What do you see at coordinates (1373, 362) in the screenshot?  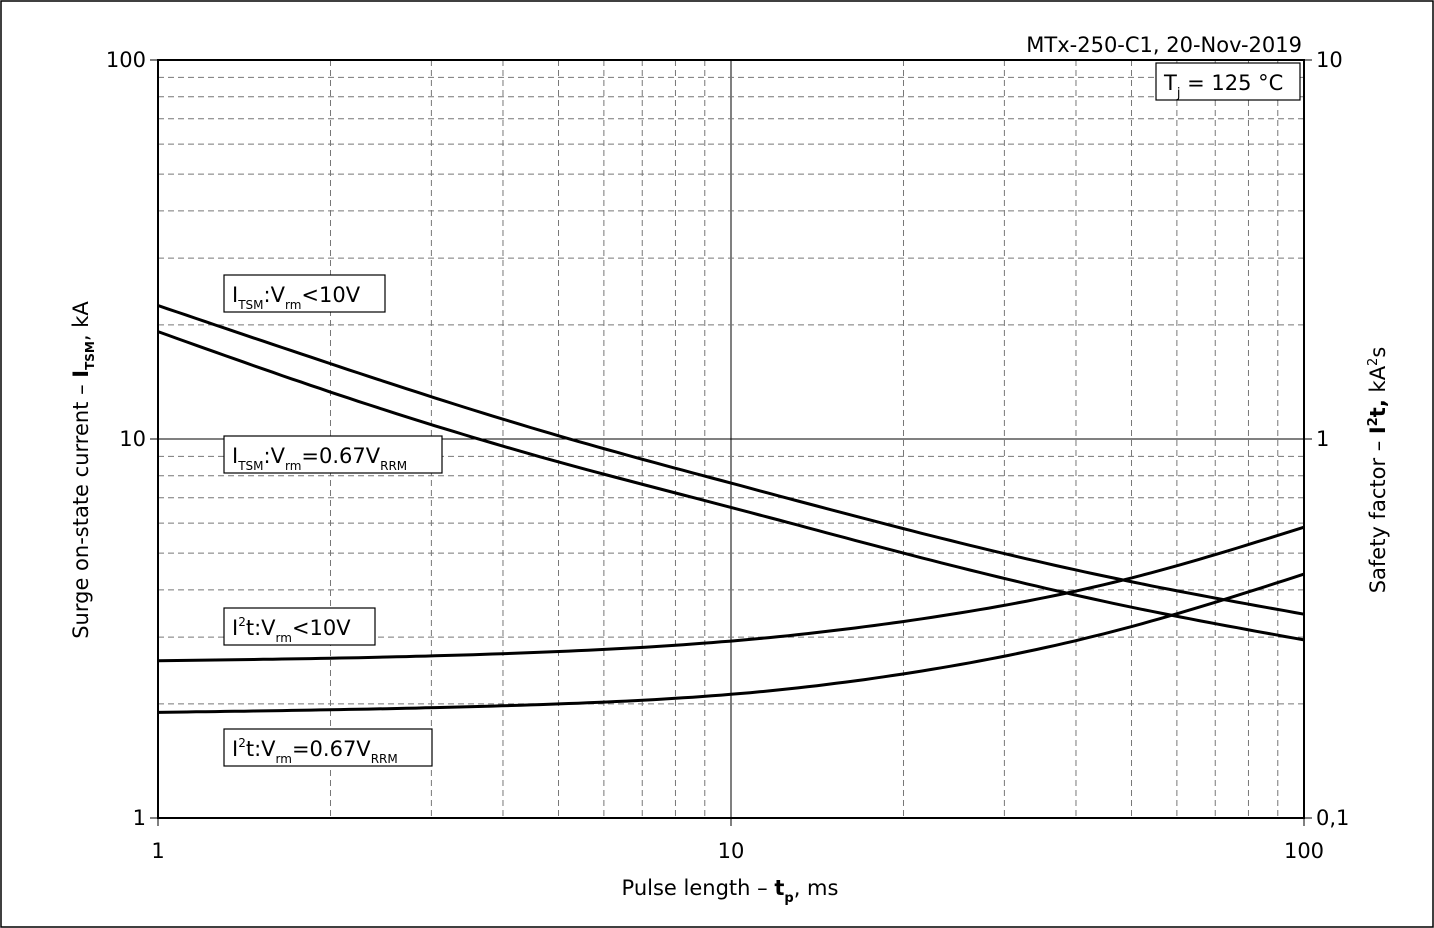 I see `y-right-unit-sup: 2` at bounding box center [1373, 362].